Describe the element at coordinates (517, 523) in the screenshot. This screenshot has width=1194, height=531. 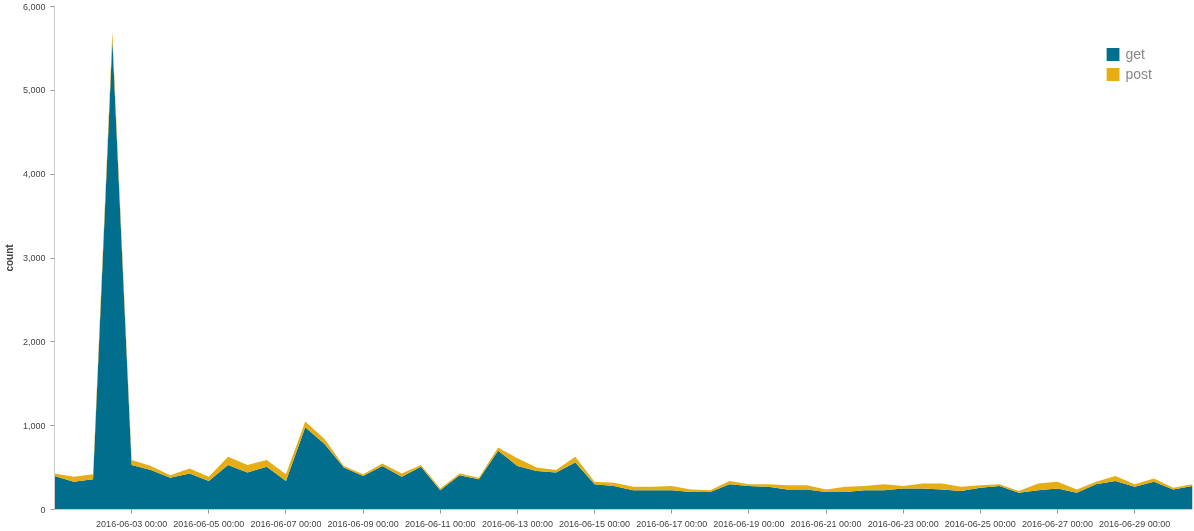
I see `x-tick-label: 2016-06-13 00:00` at that location.